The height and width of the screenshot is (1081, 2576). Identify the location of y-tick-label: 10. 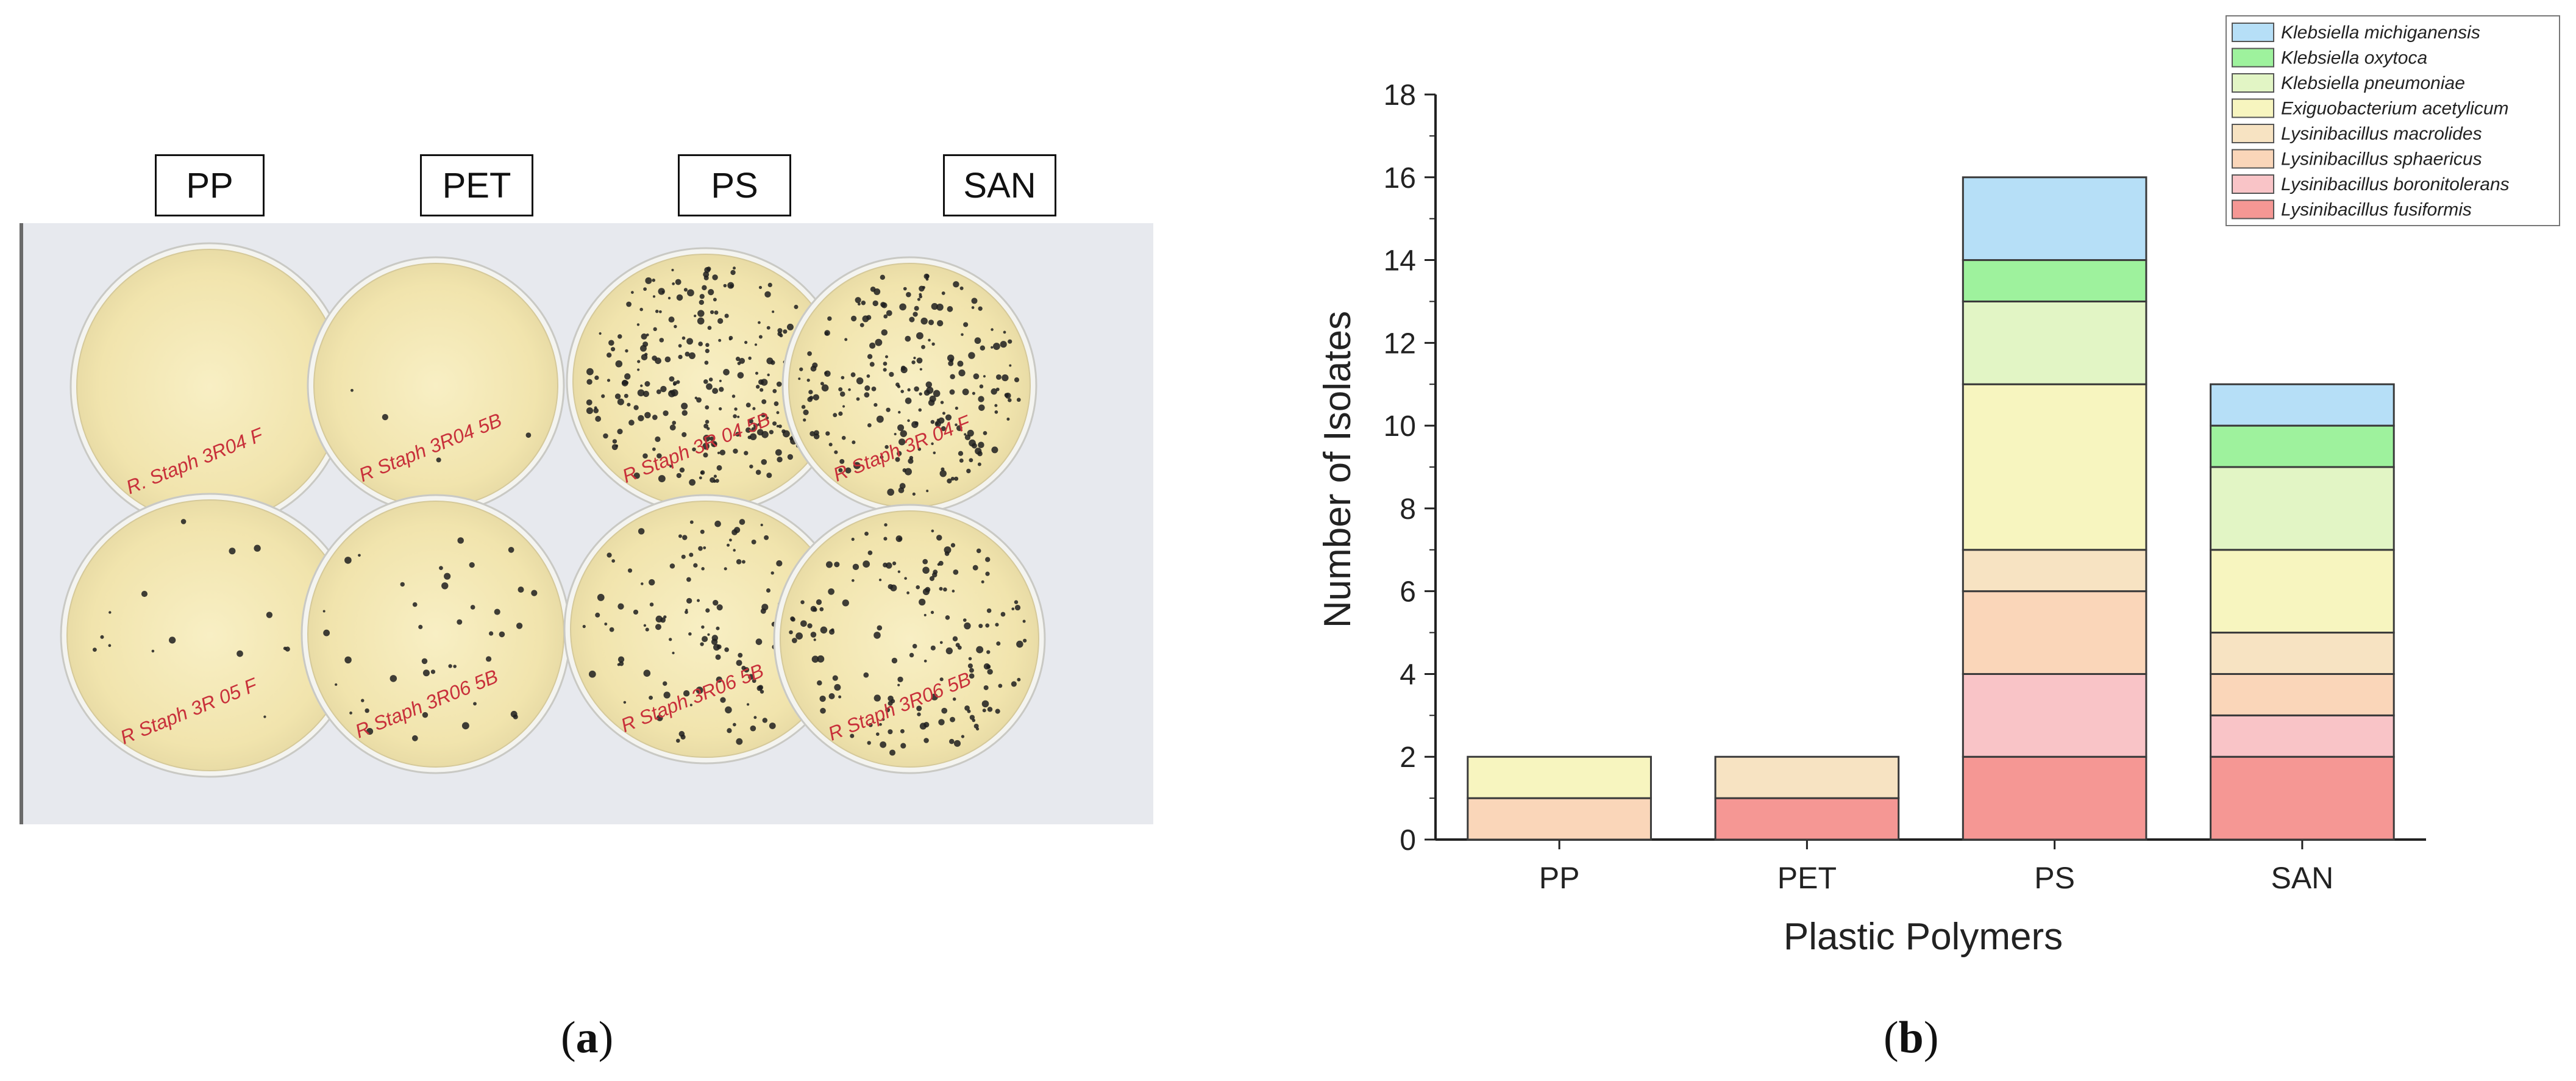
(1400, 426).